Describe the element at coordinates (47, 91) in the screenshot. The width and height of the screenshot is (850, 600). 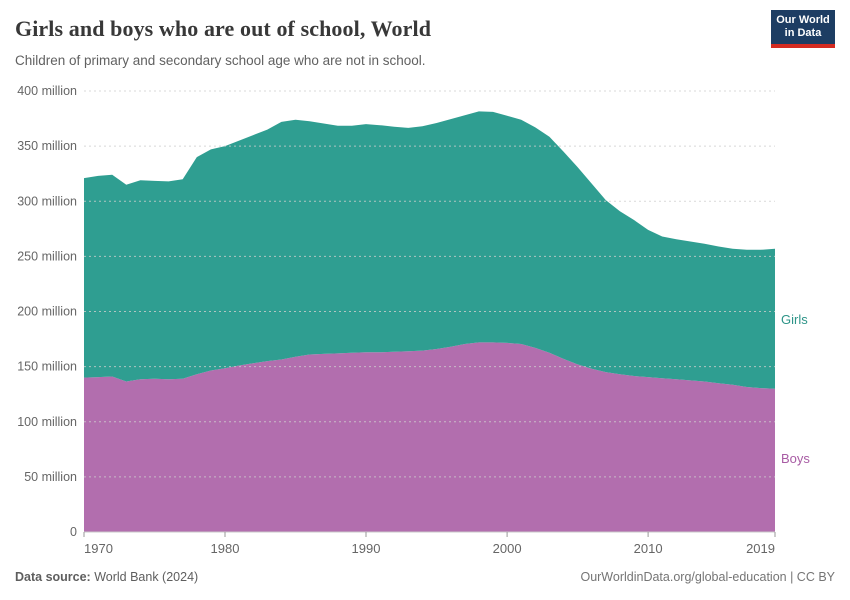
I see `y-tick-label-400: 400 million` at that location.